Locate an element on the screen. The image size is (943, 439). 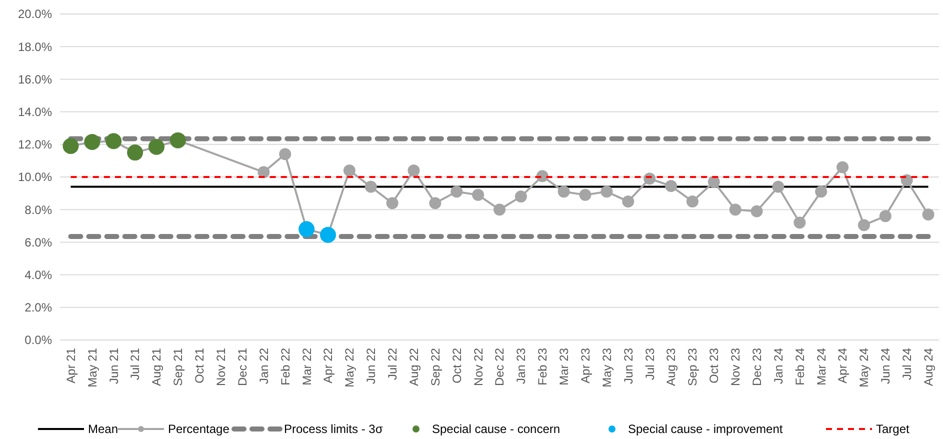
x-tick-label: Apr 21 is located at coordinates (71, 366).